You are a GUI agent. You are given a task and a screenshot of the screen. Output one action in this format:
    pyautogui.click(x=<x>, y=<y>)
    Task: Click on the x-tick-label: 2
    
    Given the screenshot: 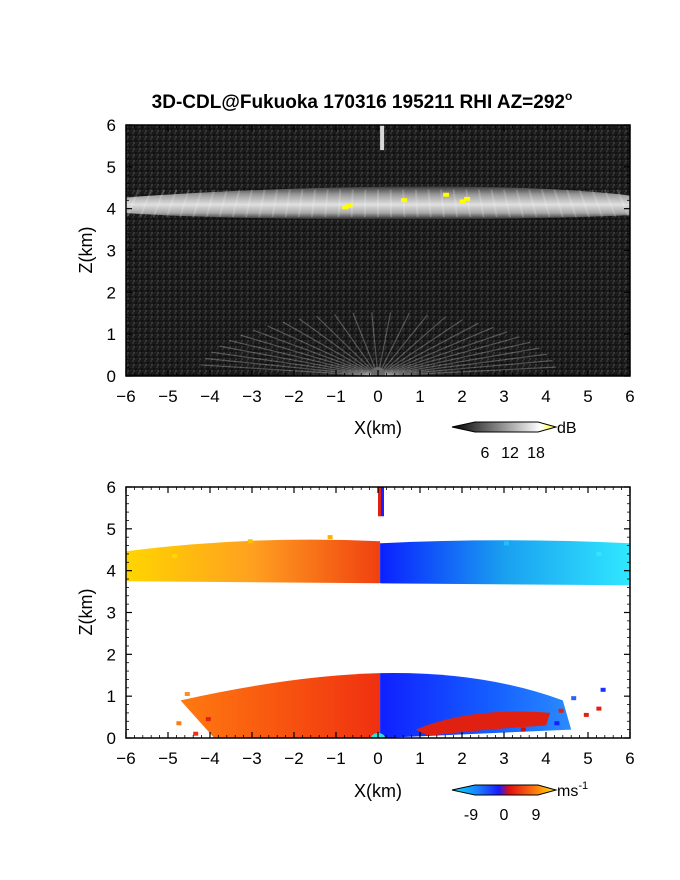 What is the action you would take?
    pyautogui.click(x=461, y=396)
    